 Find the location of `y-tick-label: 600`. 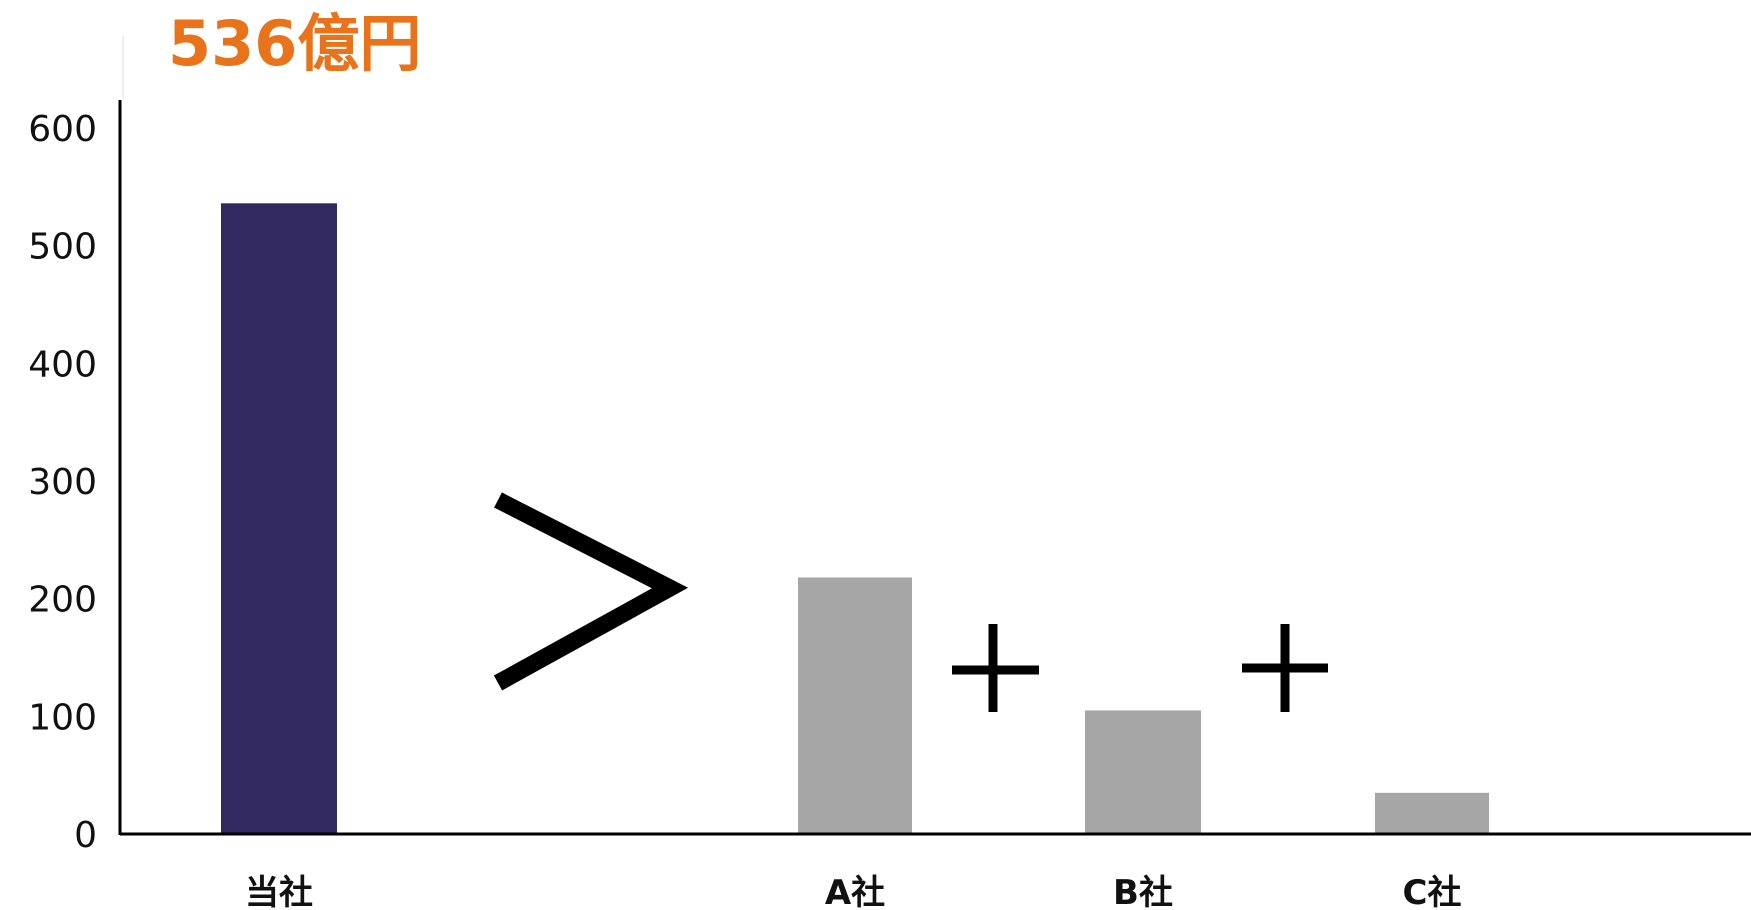

y-tick-label: 600 is located at coordinates (62, 129).